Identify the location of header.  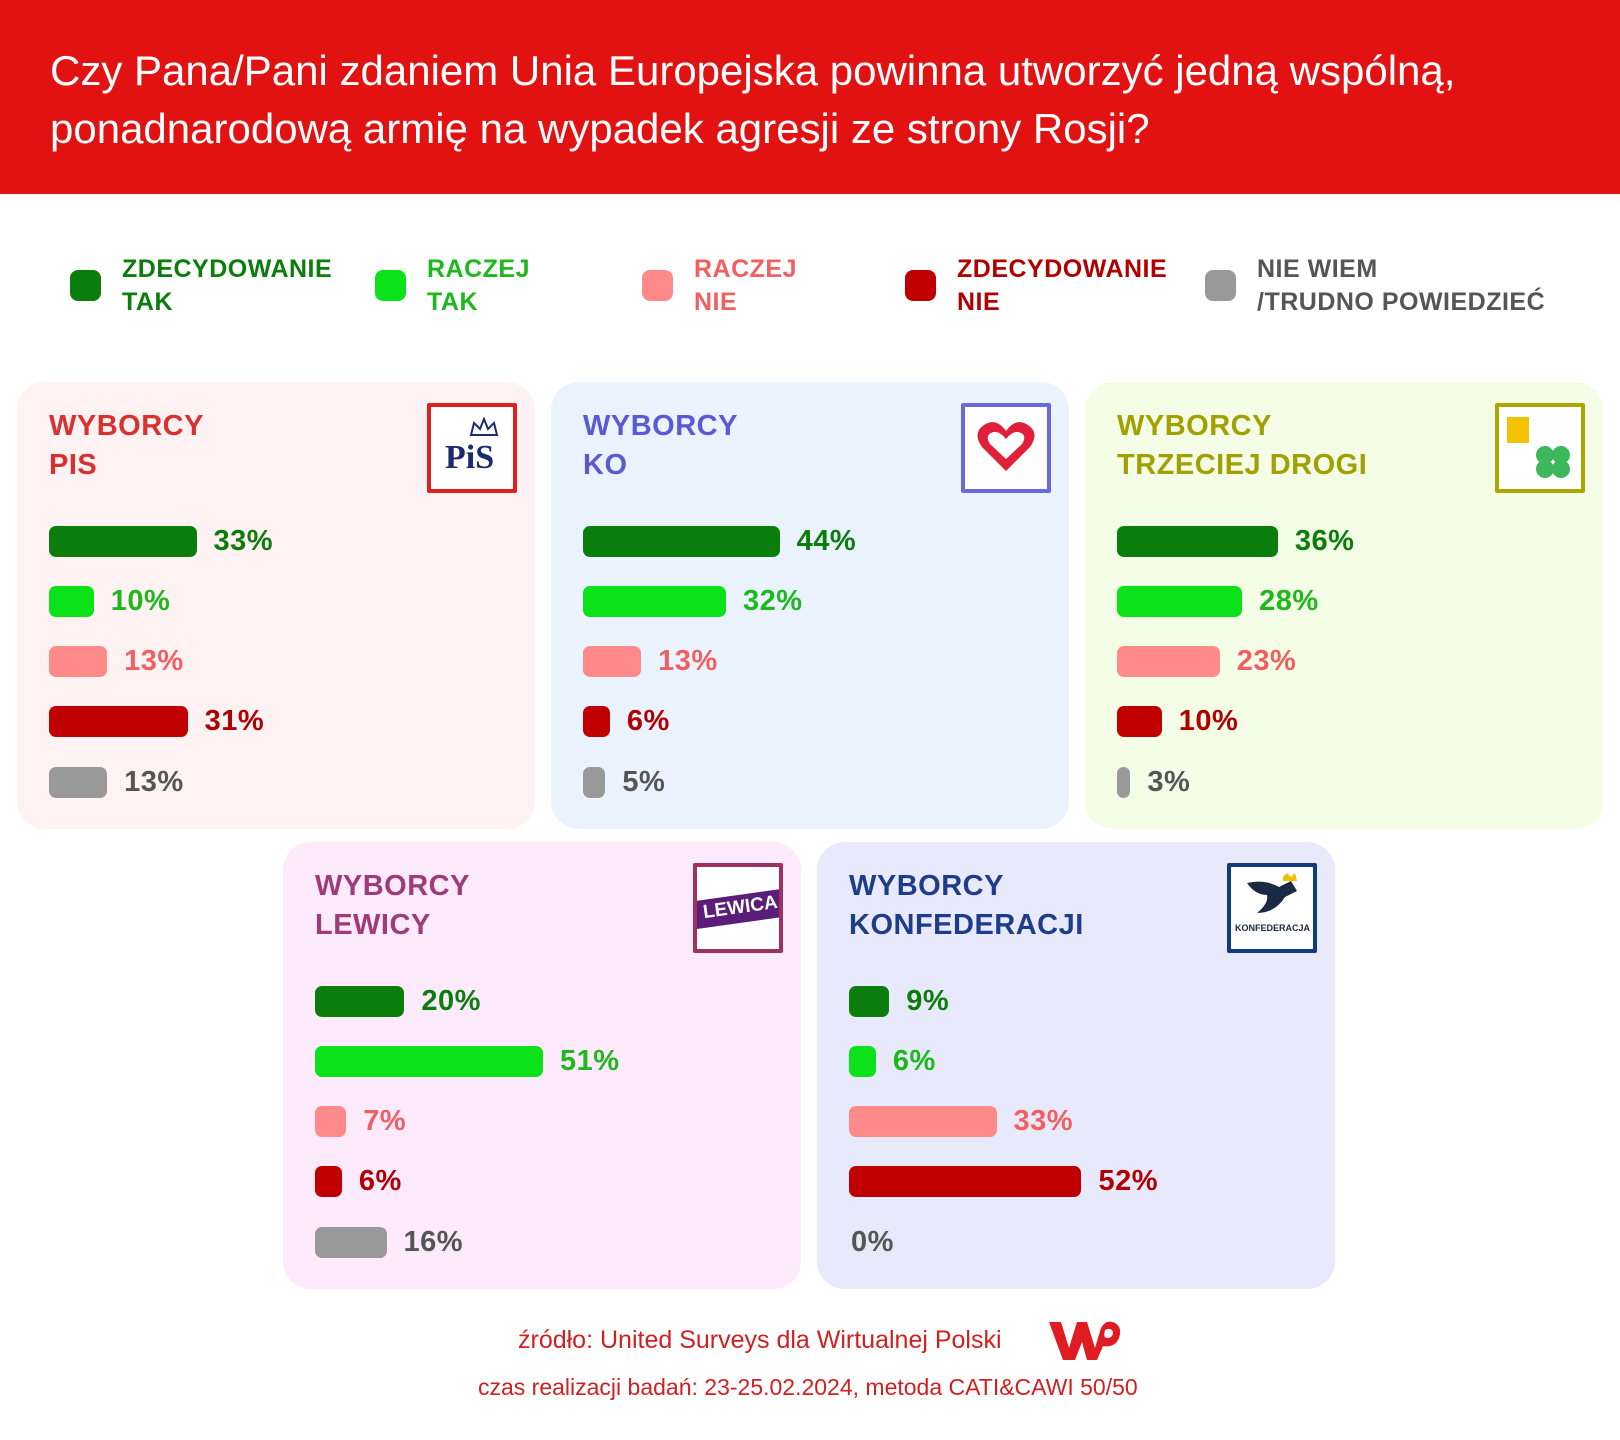
(810, 97).